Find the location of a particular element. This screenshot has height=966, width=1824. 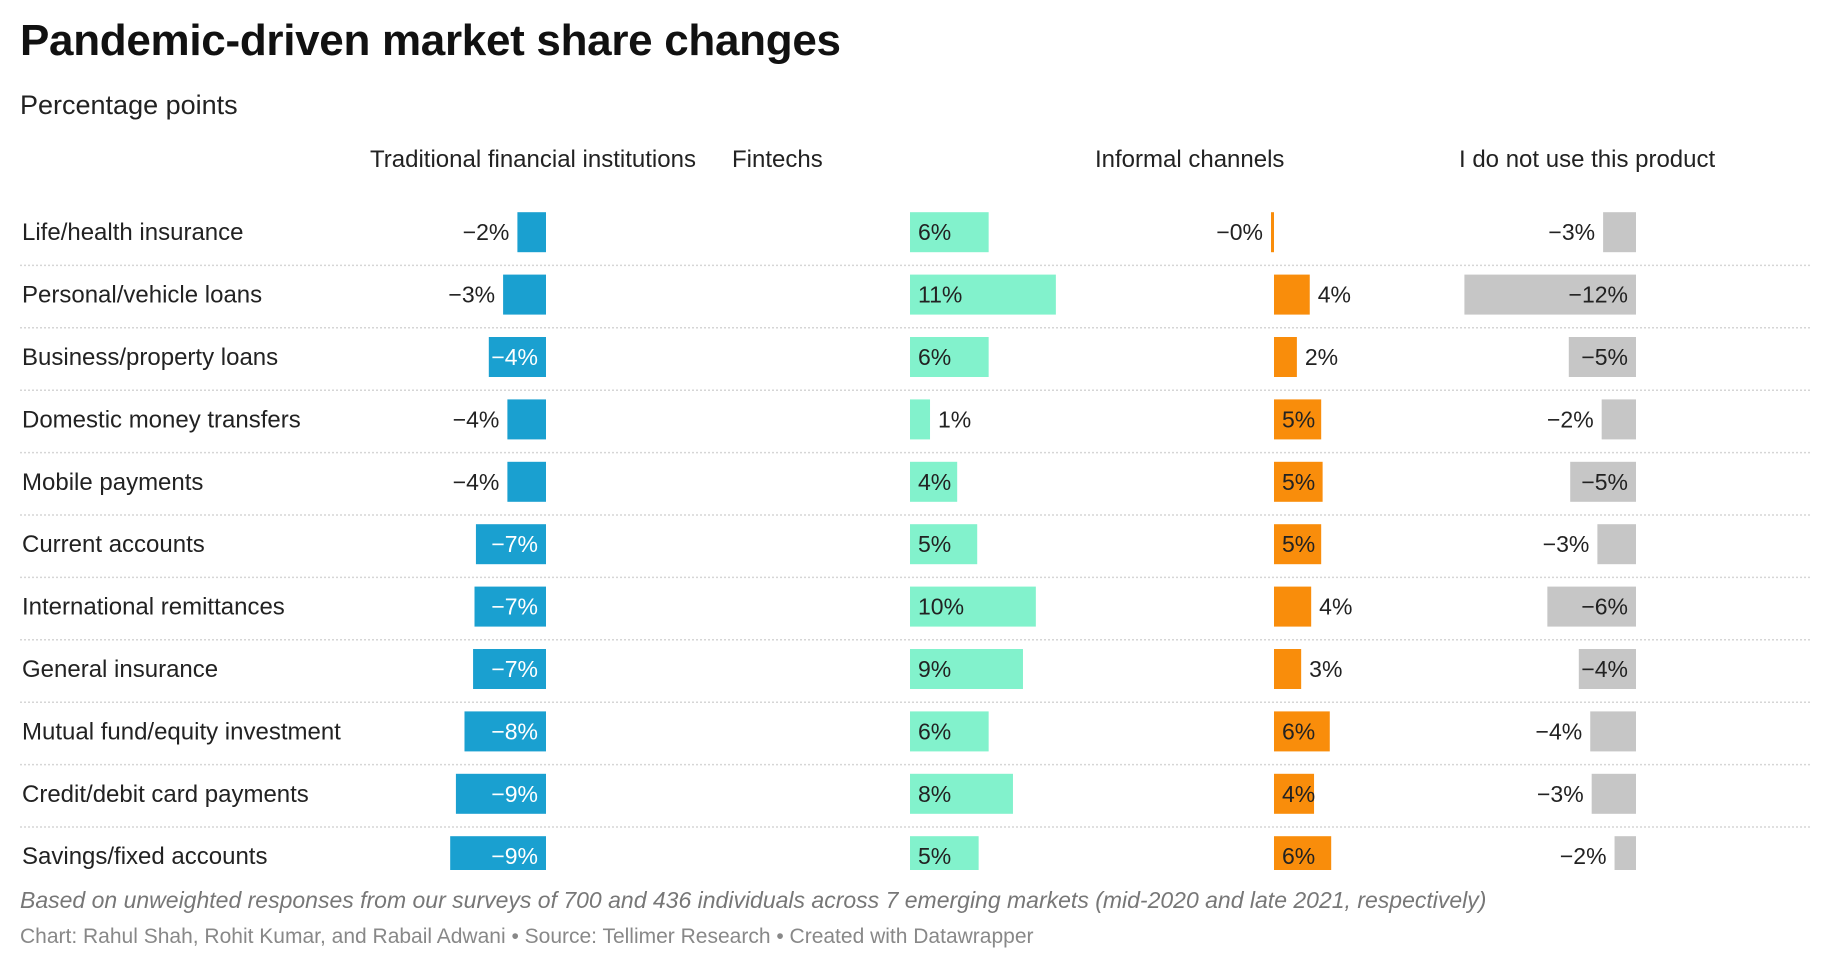

value-label-fintech: 10% is located at coordinates (941, 607).